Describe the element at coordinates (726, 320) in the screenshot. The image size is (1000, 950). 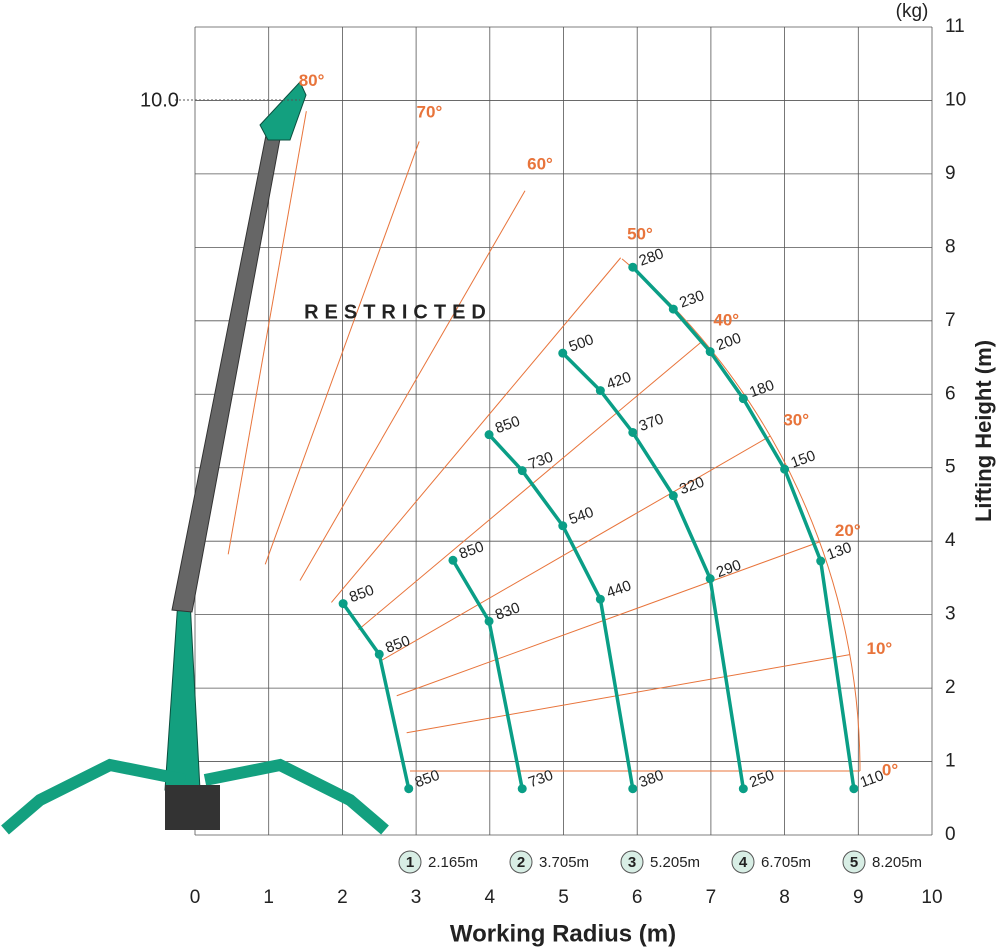
I see `angle-label: 40°` at that location.